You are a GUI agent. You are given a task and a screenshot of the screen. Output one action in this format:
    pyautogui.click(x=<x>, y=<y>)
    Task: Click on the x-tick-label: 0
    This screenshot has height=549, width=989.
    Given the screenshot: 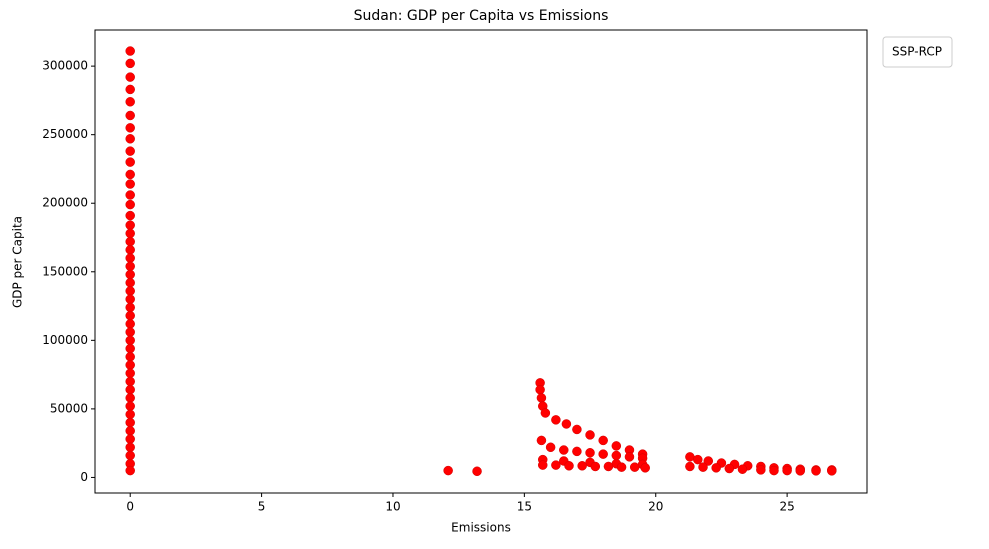 What is the action you would take?
    pyautogui.click(x=130, y=507)
    